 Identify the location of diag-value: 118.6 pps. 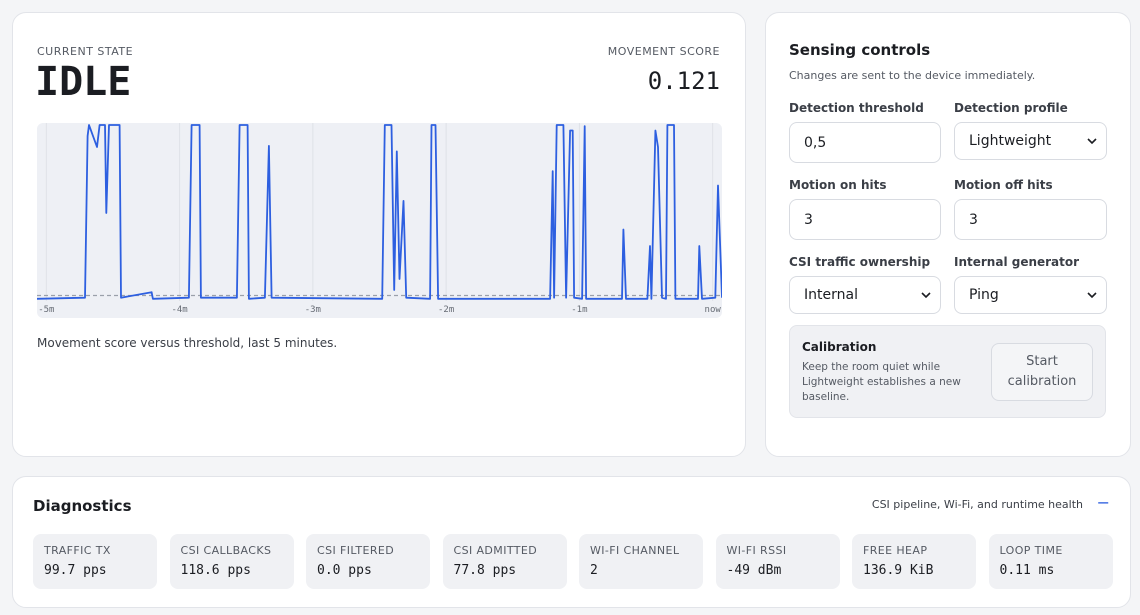
(215, 570).